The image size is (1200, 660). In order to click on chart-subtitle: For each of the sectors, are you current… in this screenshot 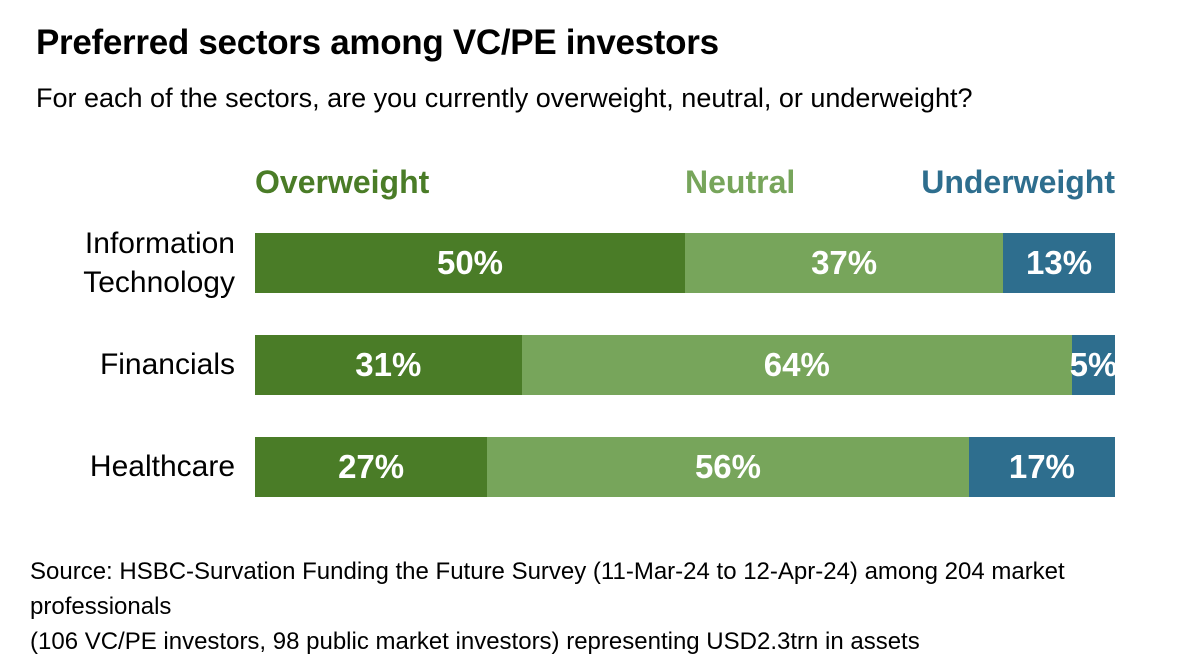, I will do `click(504, 98)`.